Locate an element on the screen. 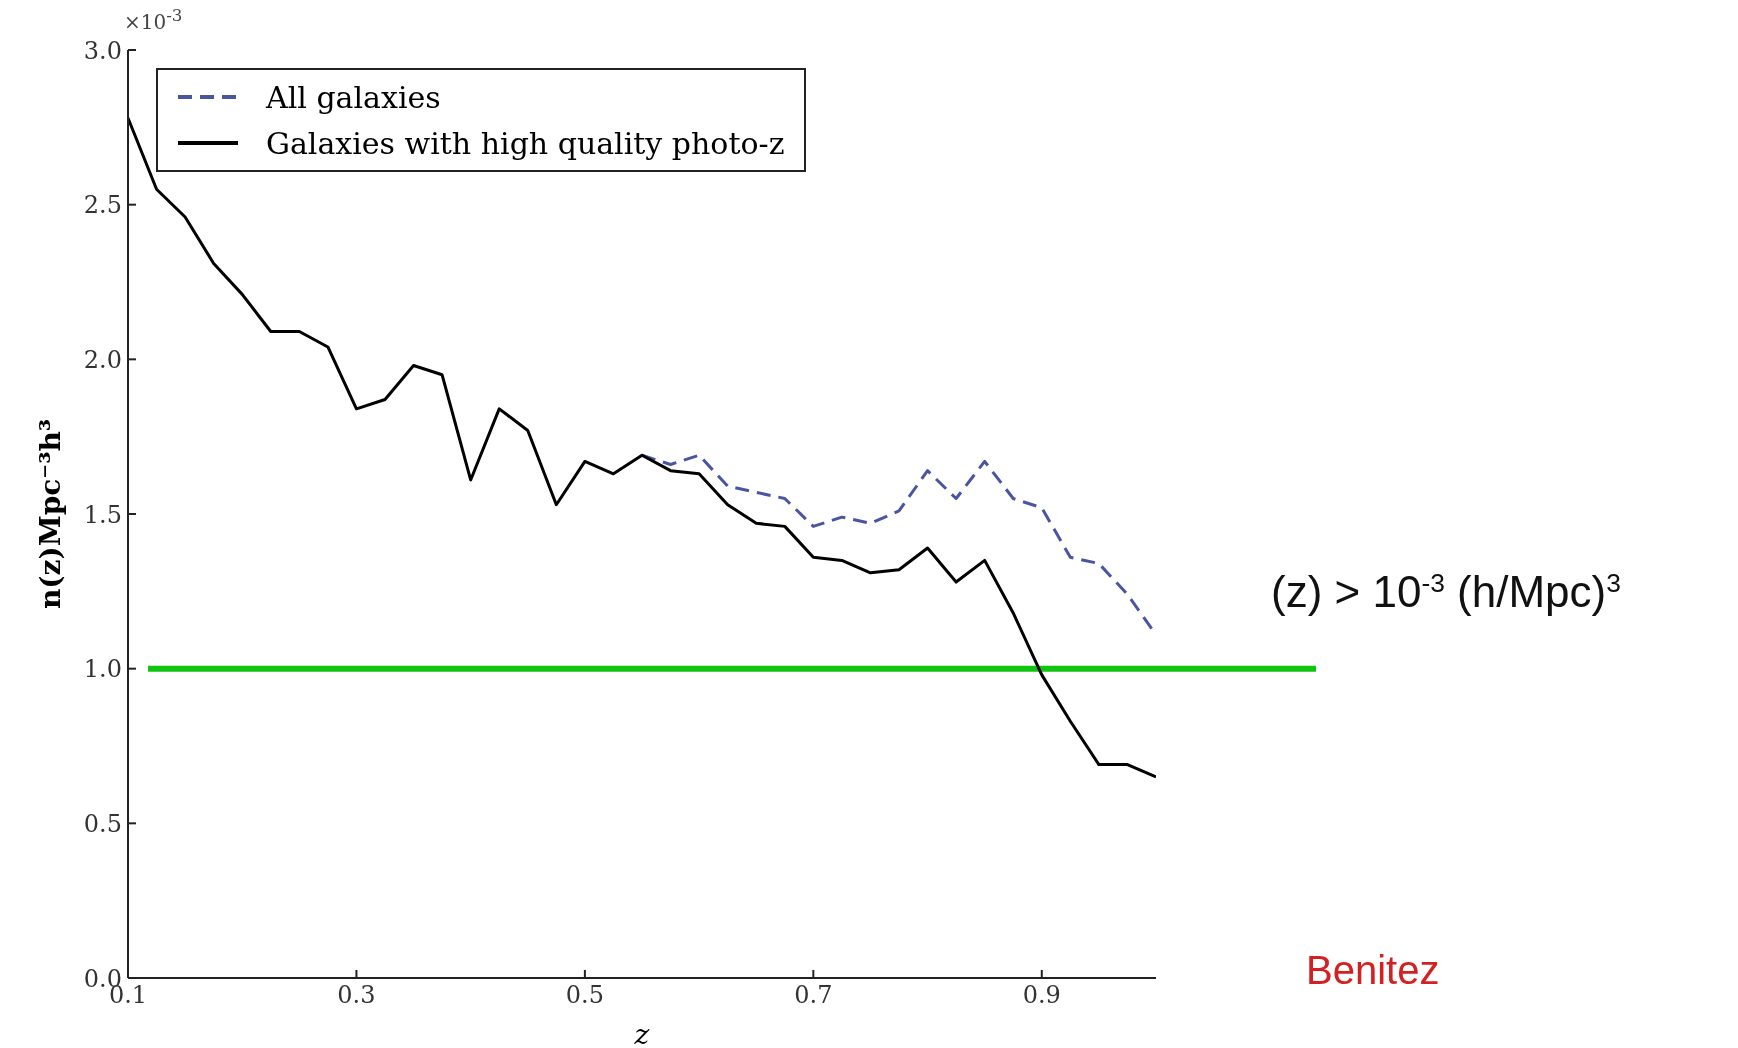  x-axis-title: z is located at coordinates (641, 1033).